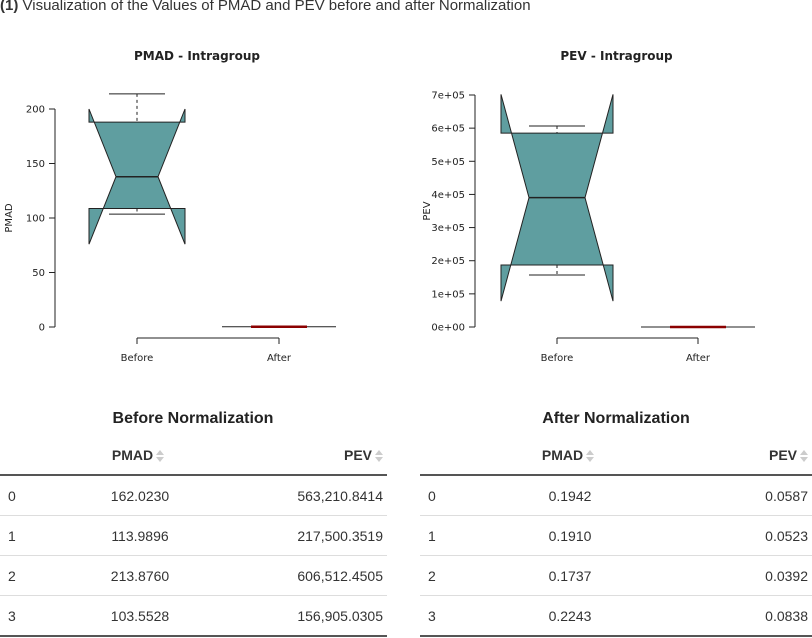 The height and width of the screenshot is (638, 812). Describe the element at coordinates (35, 164) in the screenshot. I see `y-tick-label: 150` at that location.